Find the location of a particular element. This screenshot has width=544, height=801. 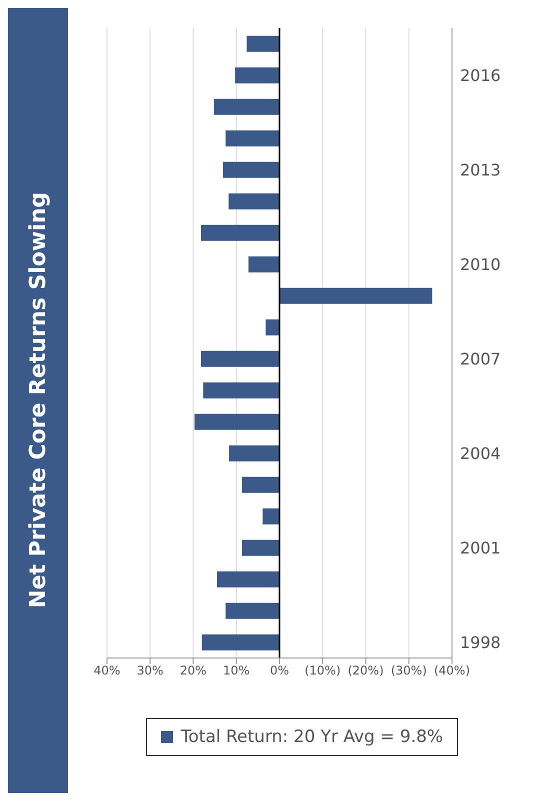

y-tick-label: 2016 is located at coordinates (480, 75).